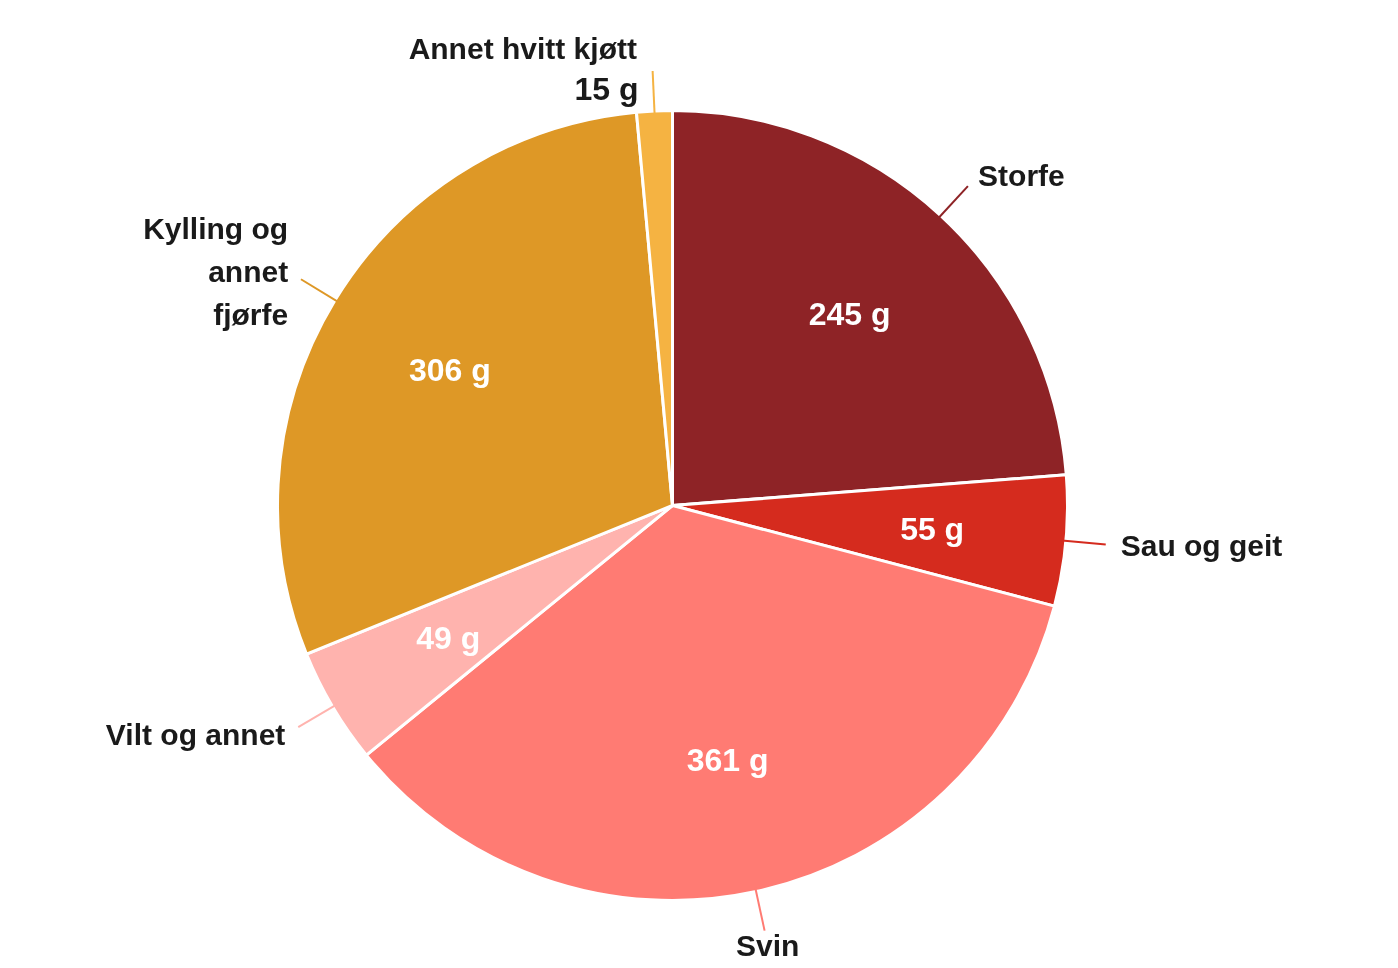 The image size is (1398, 968). I want to click on data-label: 15 g, so click(606, 88).